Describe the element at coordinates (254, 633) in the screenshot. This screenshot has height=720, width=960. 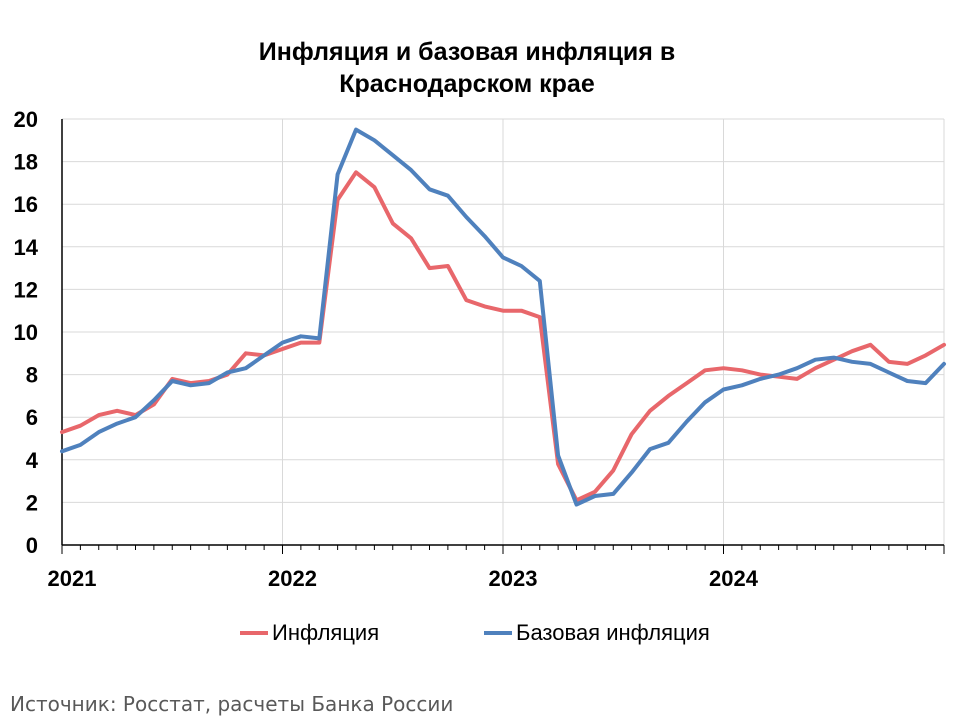
I see `legend-swatch-inflation` at that location.